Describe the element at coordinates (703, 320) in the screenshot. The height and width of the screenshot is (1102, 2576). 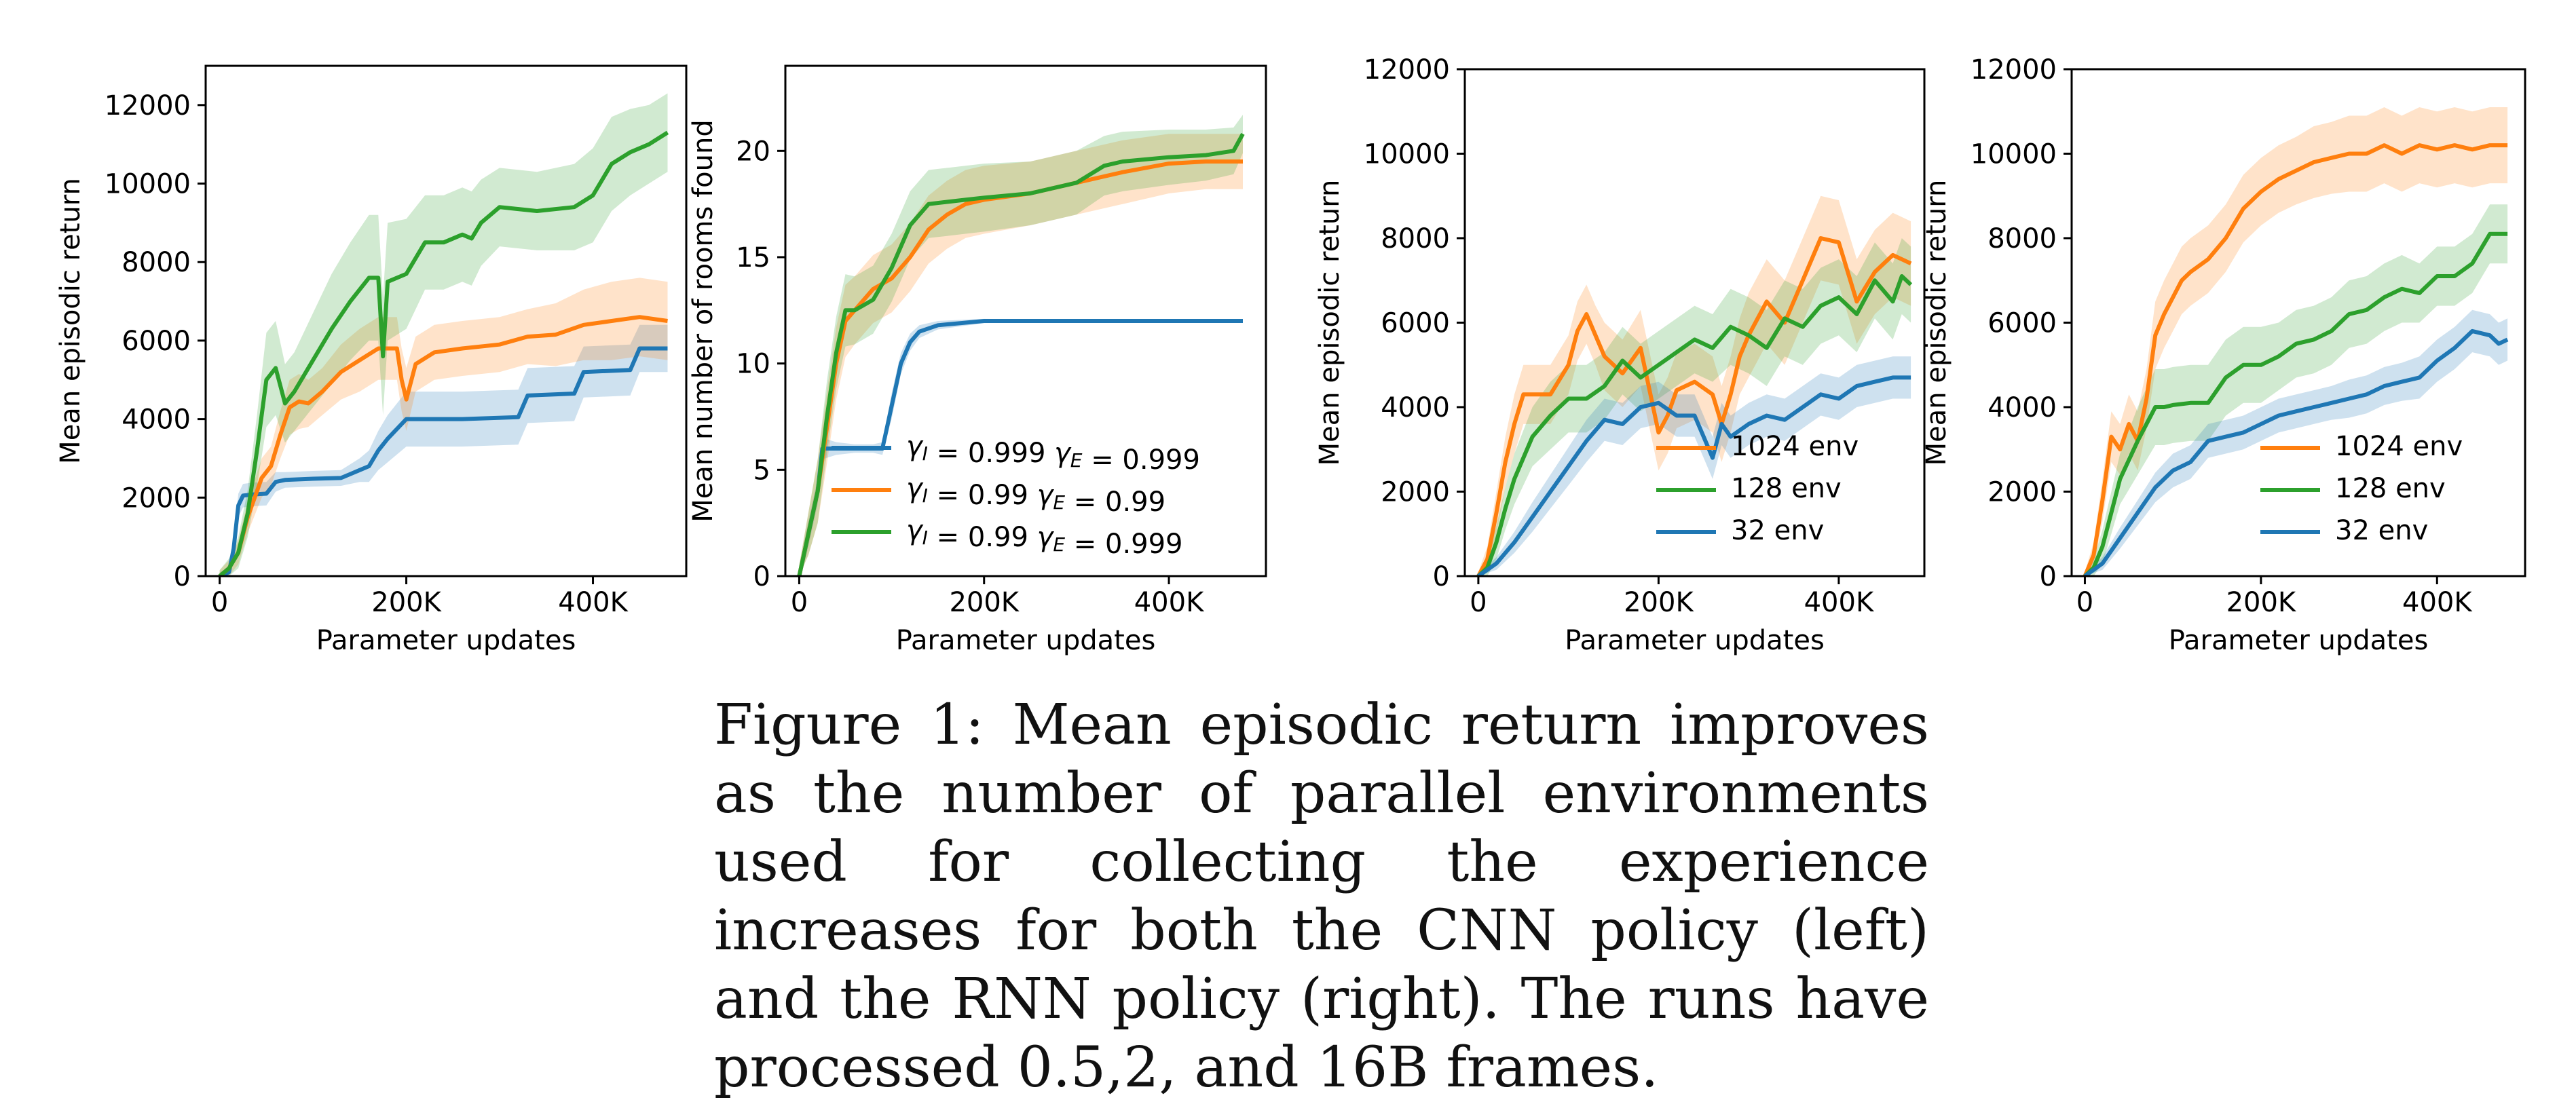
I see `y-axis-label: Mean number of rooms found` at that location.